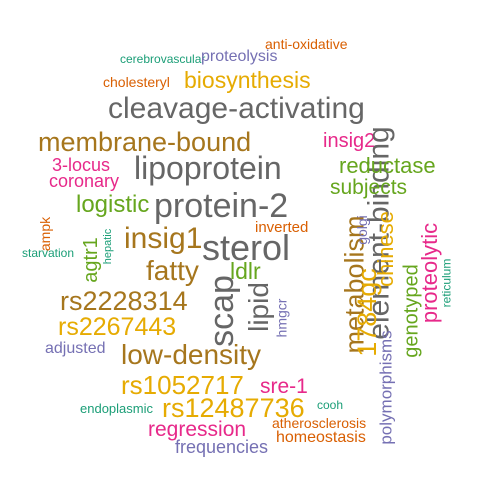 The image size is (500, 500). I want to click on word-polymorphisms: polymorphisms, so click(386, 387).